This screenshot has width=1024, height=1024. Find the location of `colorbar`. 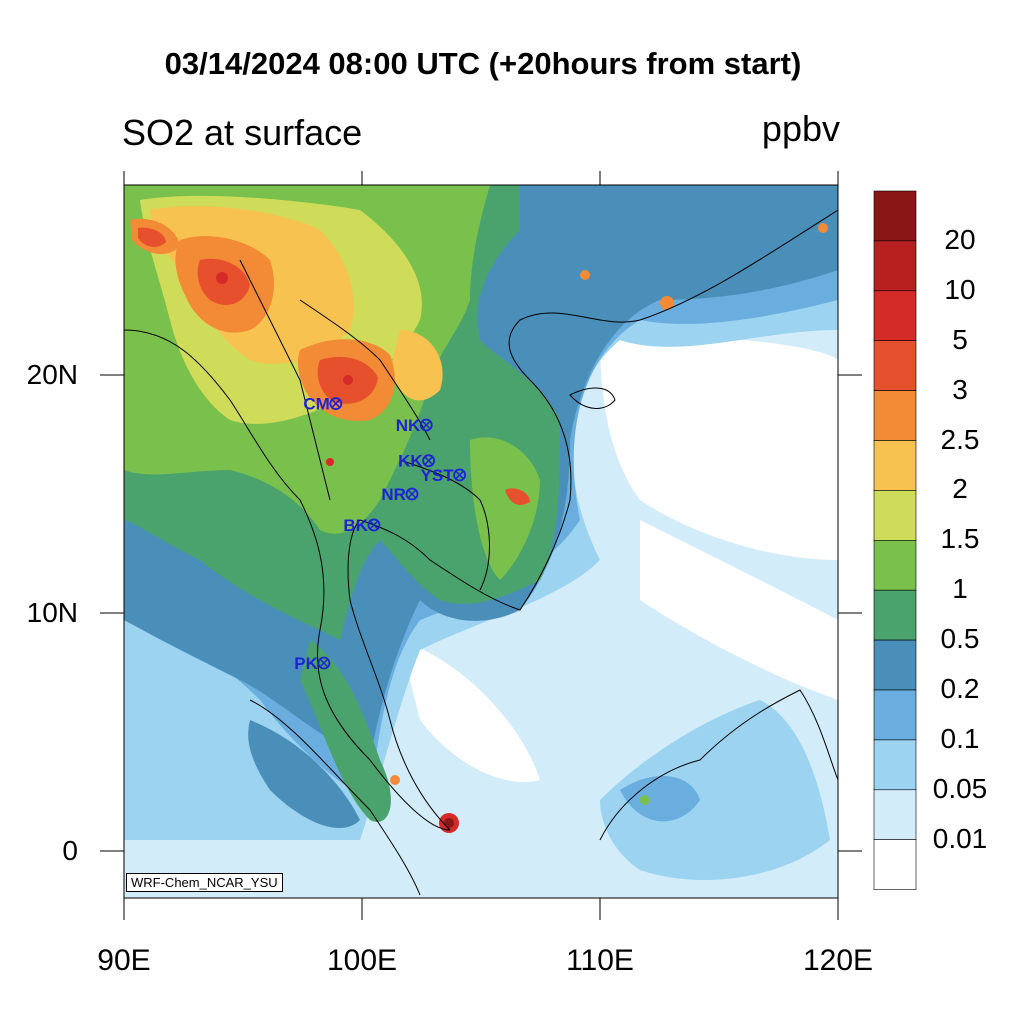

colorbar is located at coordinates (895, 540).